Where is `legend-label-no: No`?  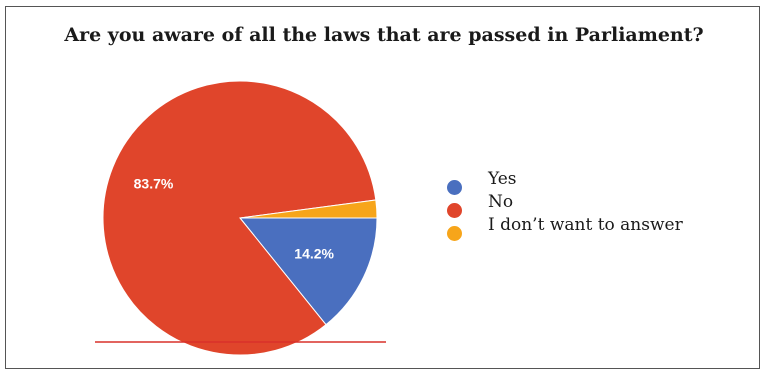
legend-label-no: No is located at coordinates (501, 202).